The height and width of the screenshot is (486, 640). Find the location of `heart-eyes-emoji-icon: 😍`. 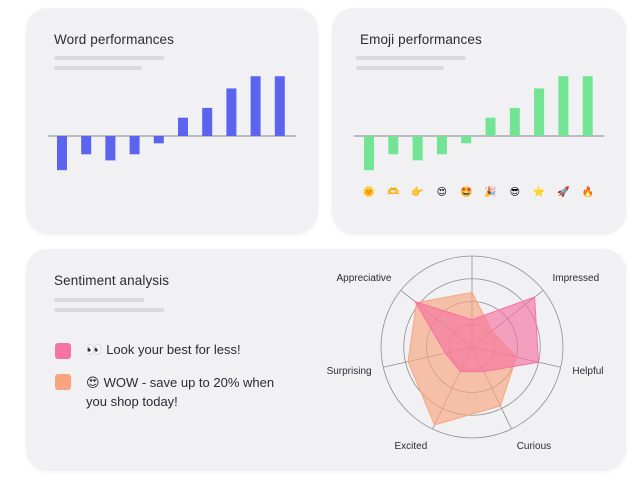

heart-eyes-emoji-icon: 😍 is located at coordinates (93, 382).